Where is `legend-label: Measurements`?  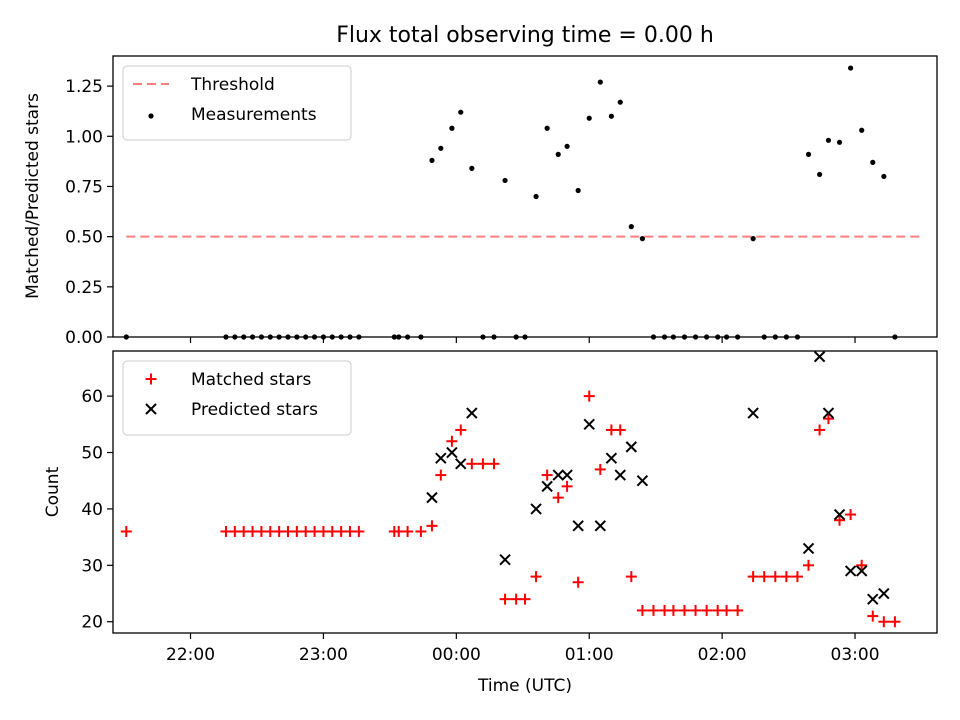
legend-label: Measurements is located at coordinates (254, 115).